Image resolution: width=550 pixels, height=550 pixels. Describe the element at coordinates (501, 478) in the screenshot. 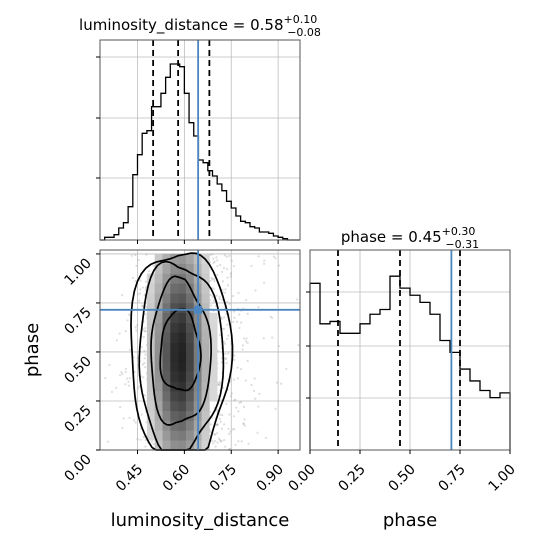

I see `phase-xtick-label-4: 1.00` at that location.